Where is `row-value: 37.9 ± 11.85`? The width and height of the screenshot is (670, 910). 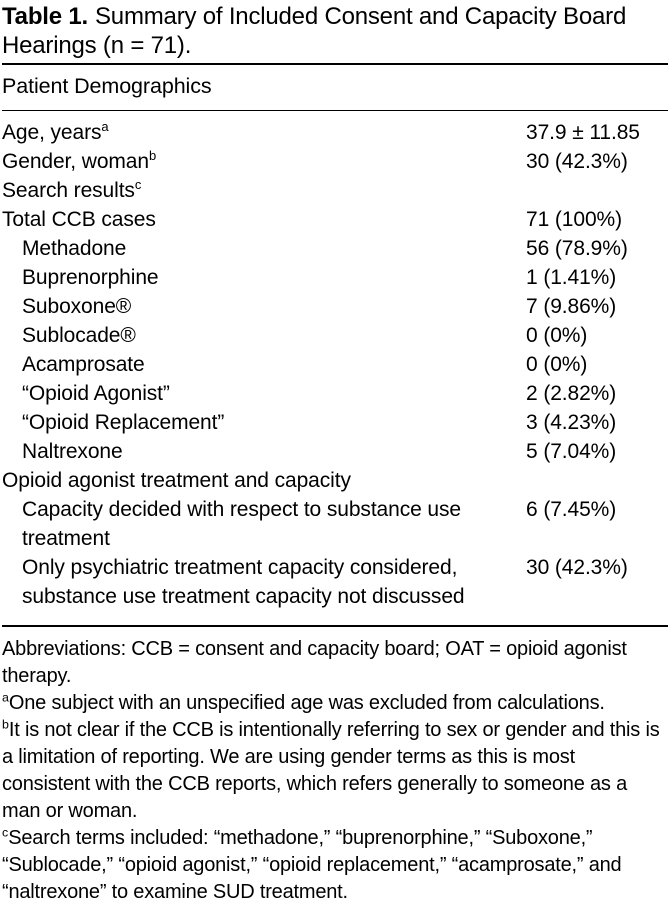 row-value: 37.9 ± 11.85 is located at coordinates (583, 132).